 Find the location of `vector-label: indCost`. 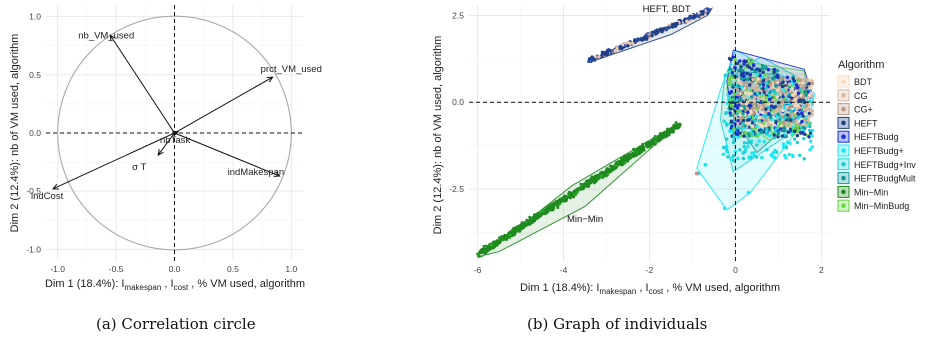

vector-label: indCost is located at coordinates (47, 196).